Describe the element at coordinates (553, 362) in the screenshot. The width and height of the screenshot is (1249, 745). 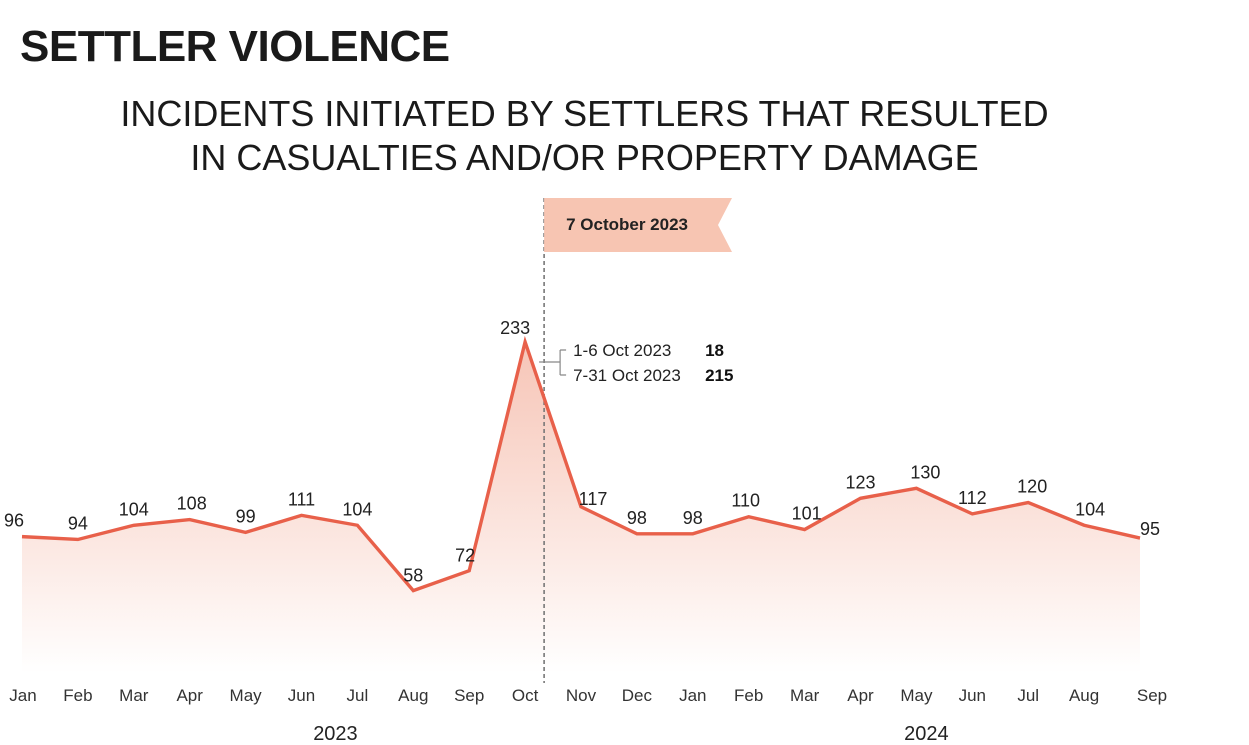
I see `oct-split-bracket` at that location.